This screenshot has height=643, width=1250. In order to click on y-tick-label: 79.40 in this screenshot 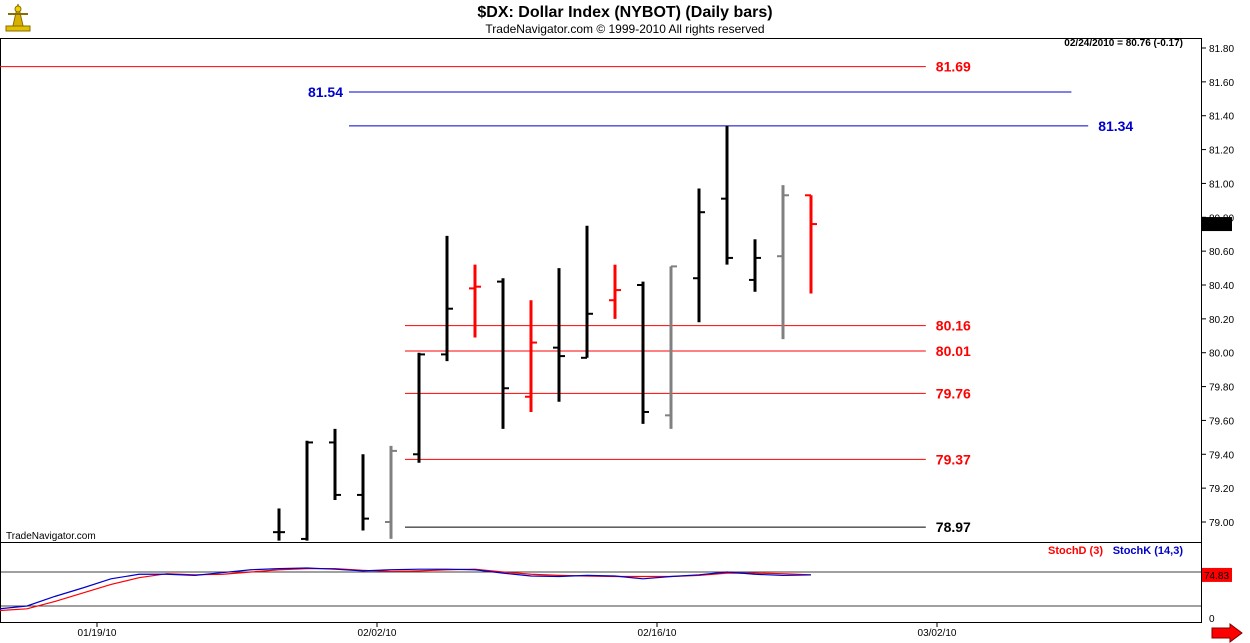, I will do `click(1221, 455)`.